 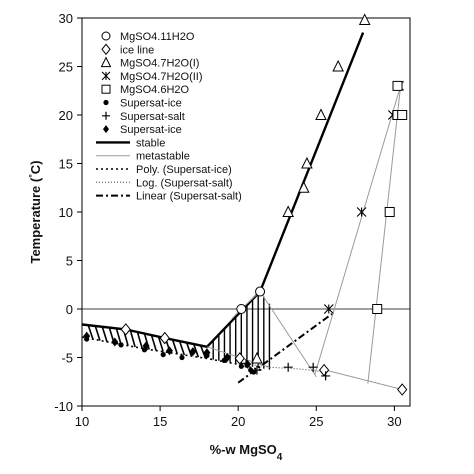 I want to click on legend-label-supersat-salt: Supersat-salt, so click(x=152, y=117).